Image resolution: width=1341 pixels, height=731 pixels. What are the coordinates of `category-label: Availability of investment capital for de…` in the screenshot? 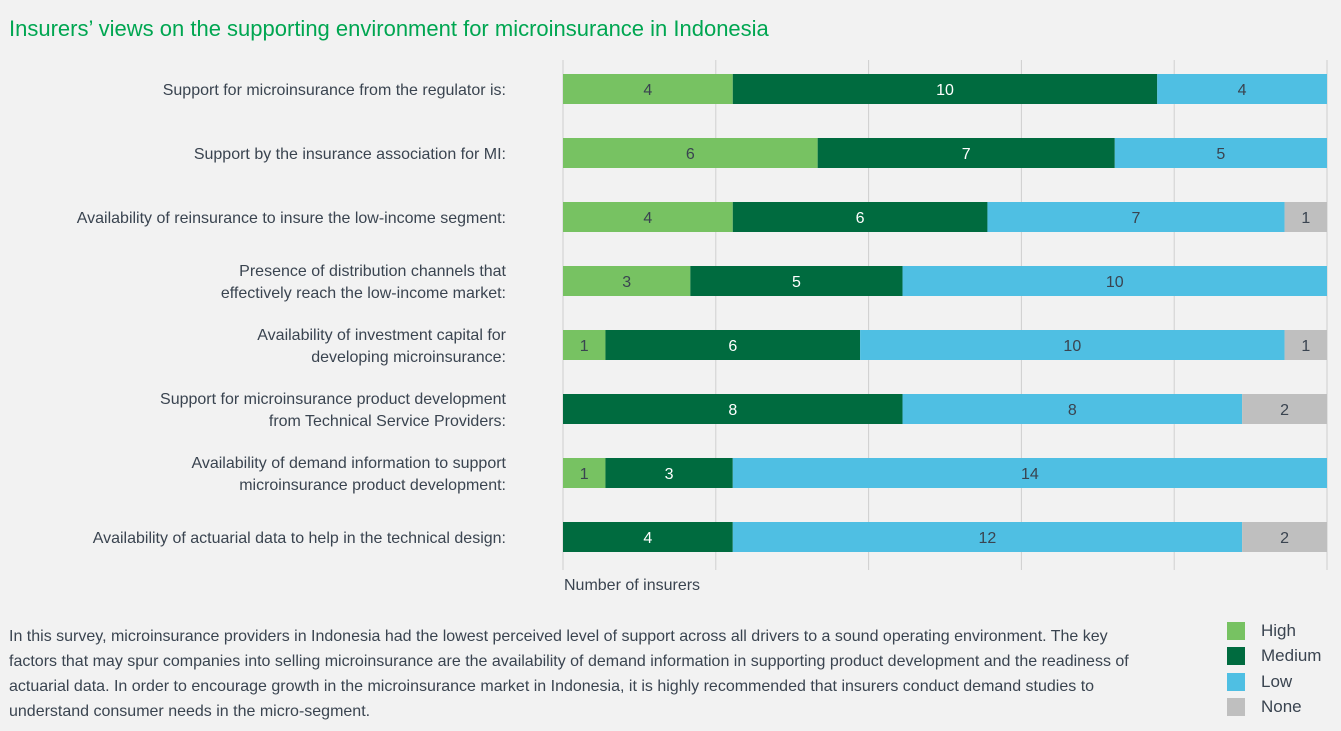 It's located at (381, 346).